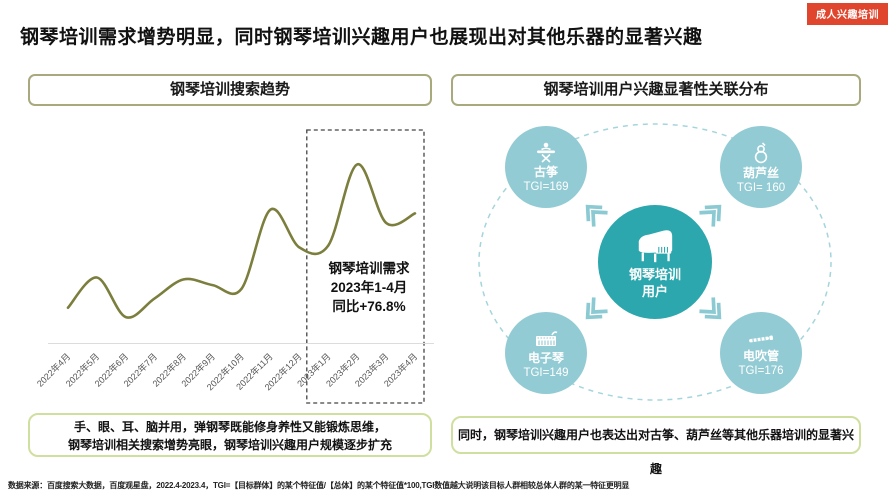  Describe the element at coordinates (545, 172) in the screenshot. I see `node-name: 古筝` at that location.